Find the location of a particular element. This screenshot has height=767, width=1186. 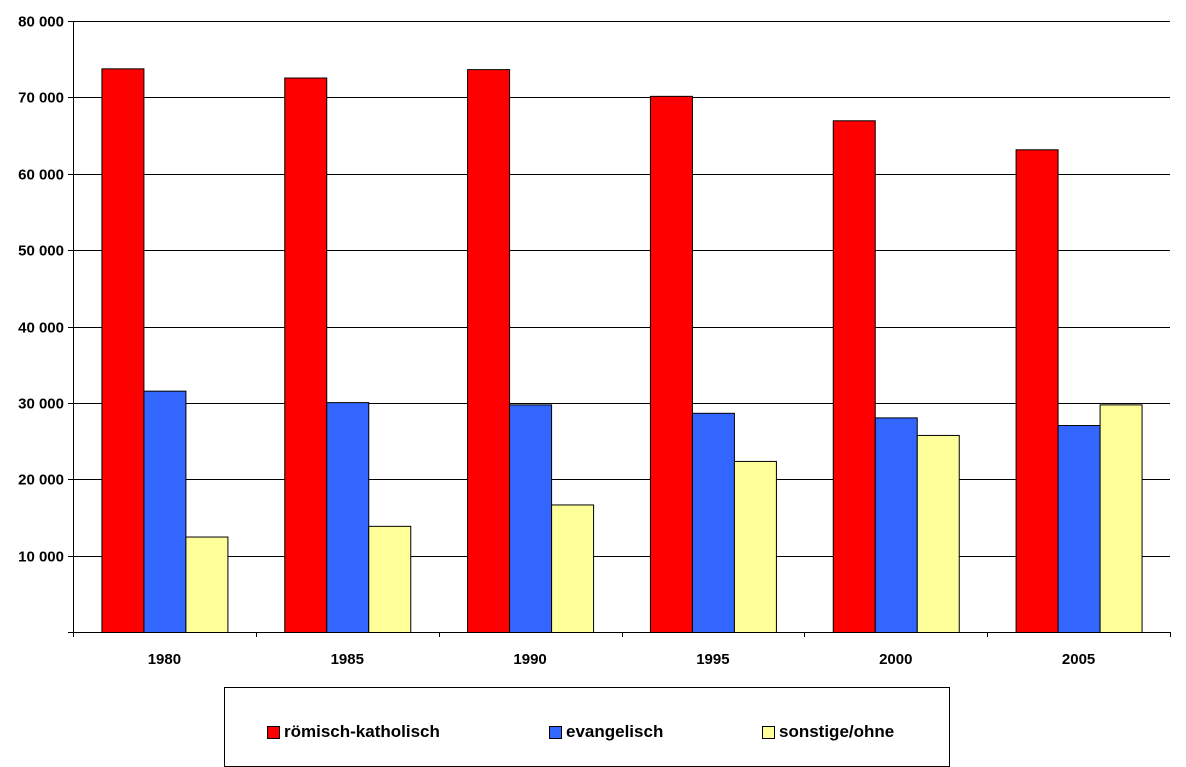

x-tick-label: 2005 is located at coordinates (1078, 659).